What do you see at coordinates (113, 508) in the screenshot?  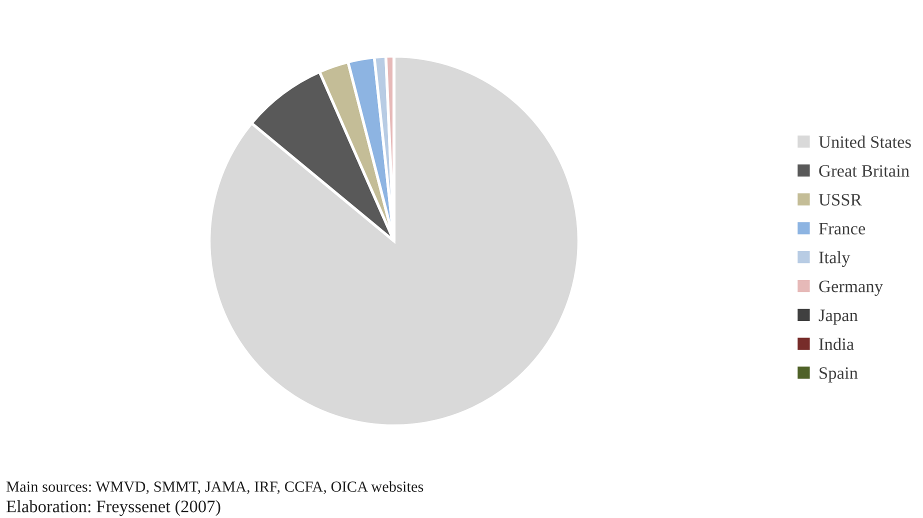 I see `text: Elaboration: Freyssenet (2007)` at bounding box center [113, 508].